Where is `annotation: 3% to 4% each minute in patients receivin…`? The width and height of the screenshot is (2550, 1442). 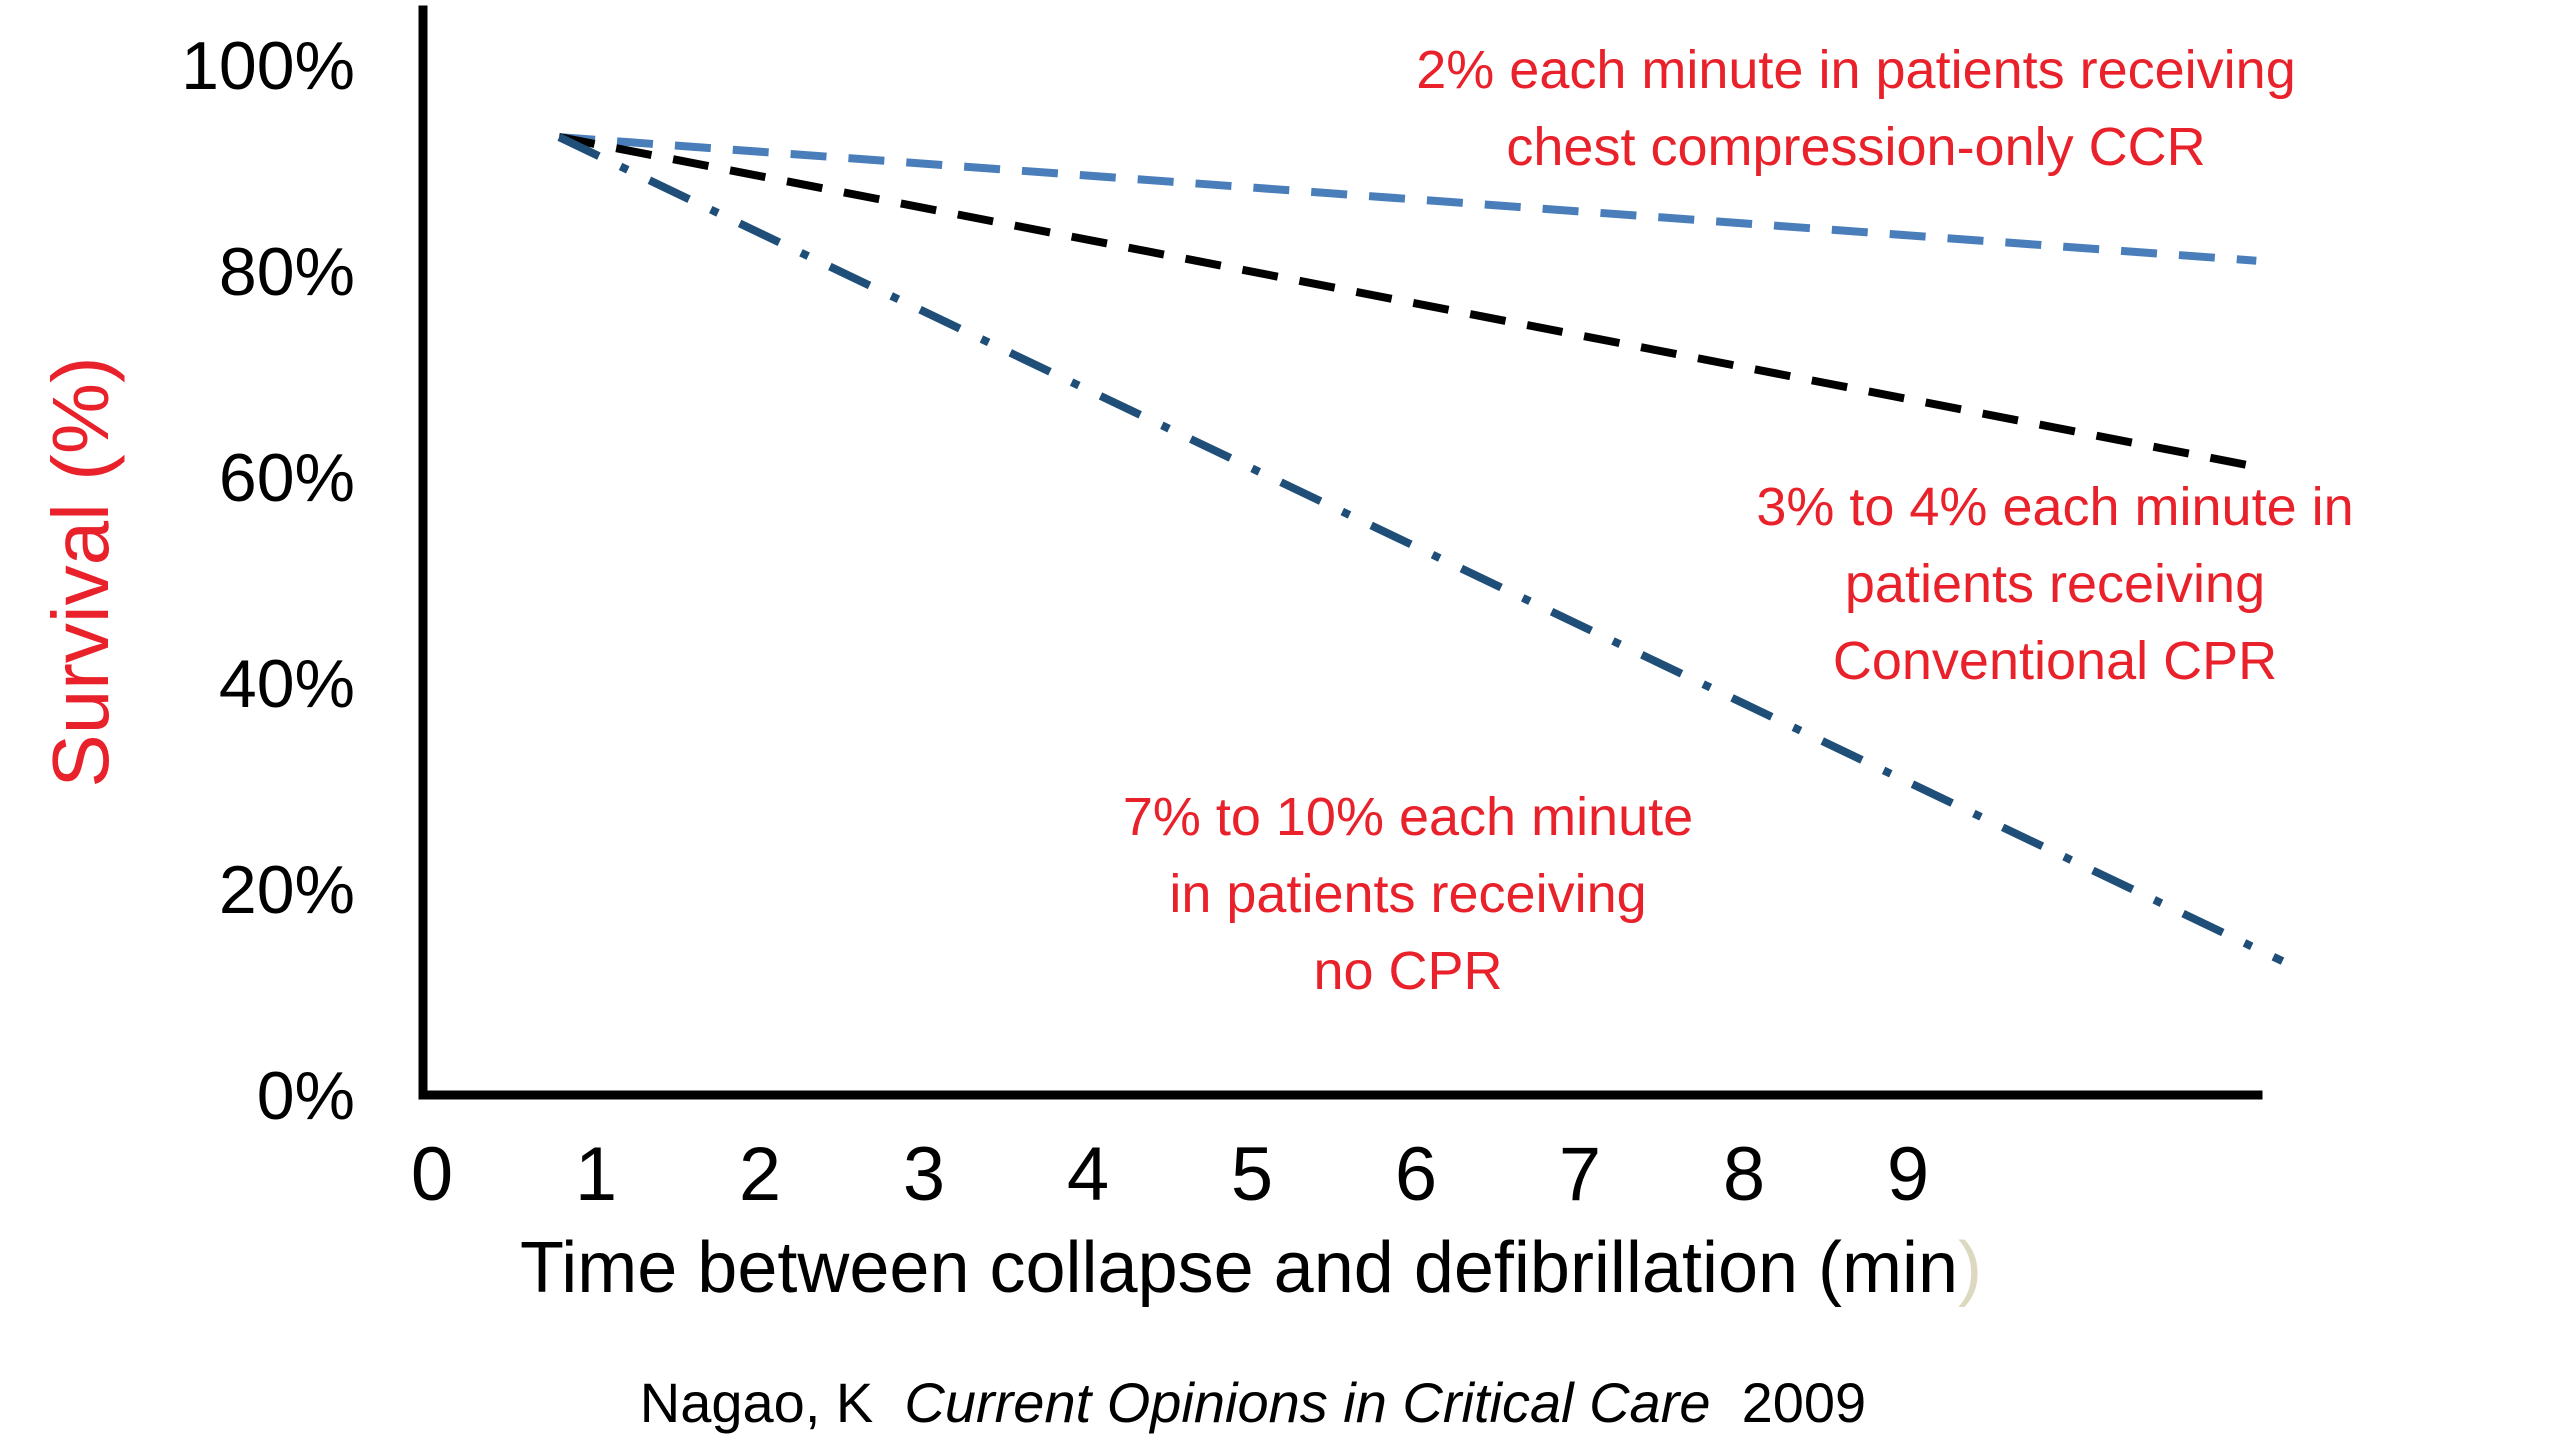
annotation: 3% to 4% each minute in patients receivin… is located at coordinates (2054, 584).